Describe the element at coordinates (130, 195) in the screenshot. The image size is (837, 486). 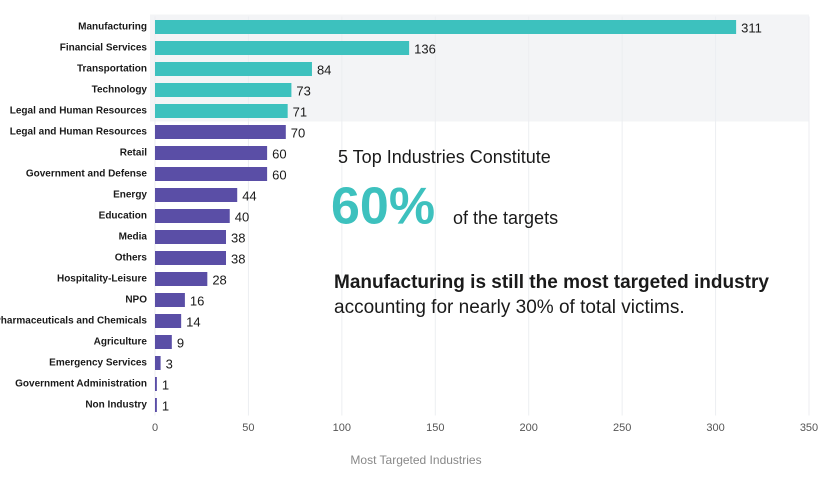
I see `y-tick-label: Energy` at that location.